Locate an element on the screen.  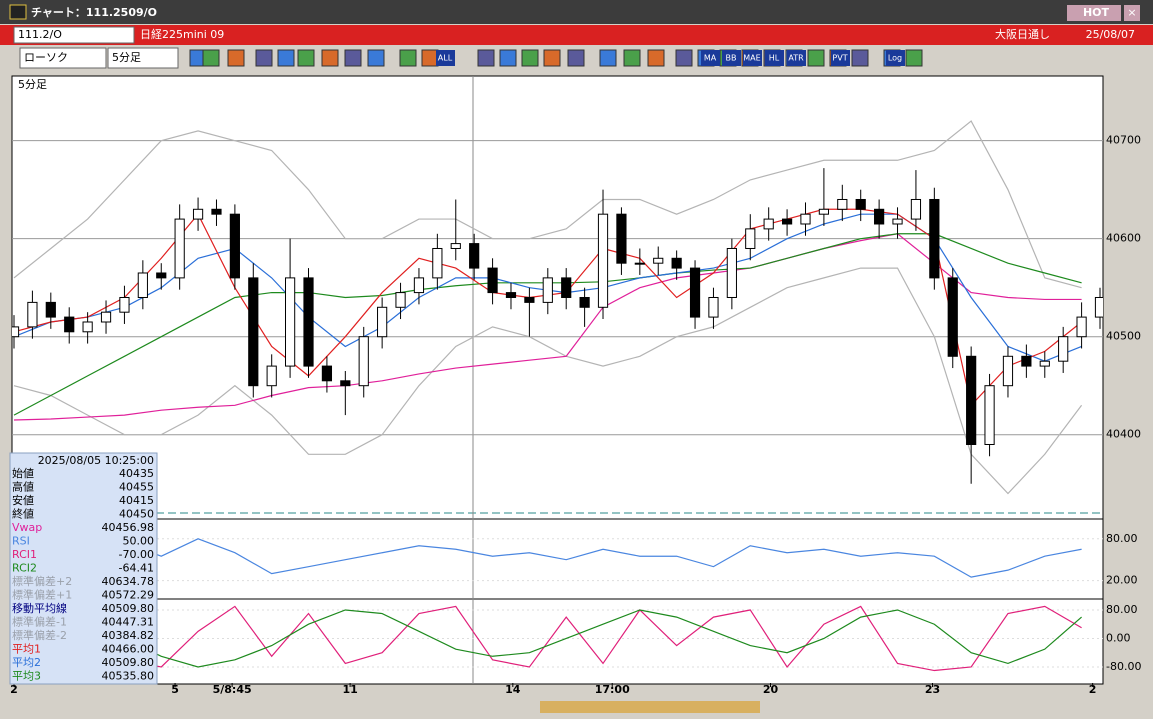
panel-title: 5分足 is located at coordinates (32, 84).